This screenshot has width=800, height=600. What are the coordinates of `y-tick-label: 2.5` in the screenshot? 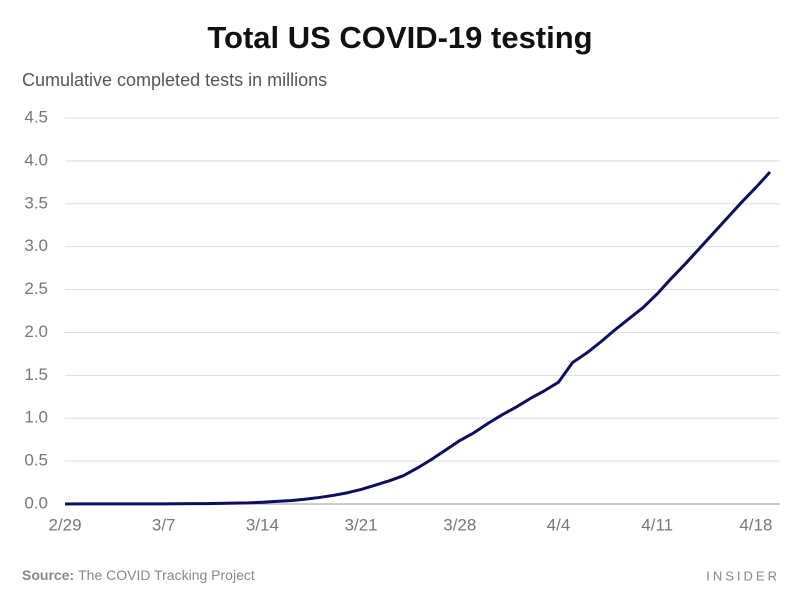 It's located at (36, 288).